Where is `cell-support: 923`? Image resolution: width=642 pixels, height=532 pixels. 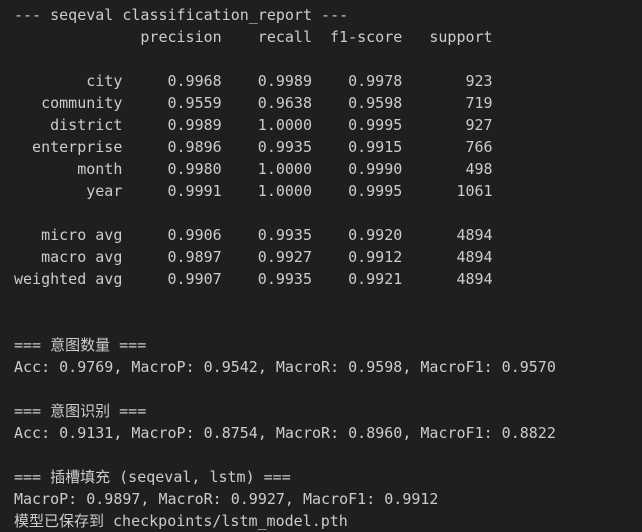 cell-support: 923 is located at coordinates (479, 81).